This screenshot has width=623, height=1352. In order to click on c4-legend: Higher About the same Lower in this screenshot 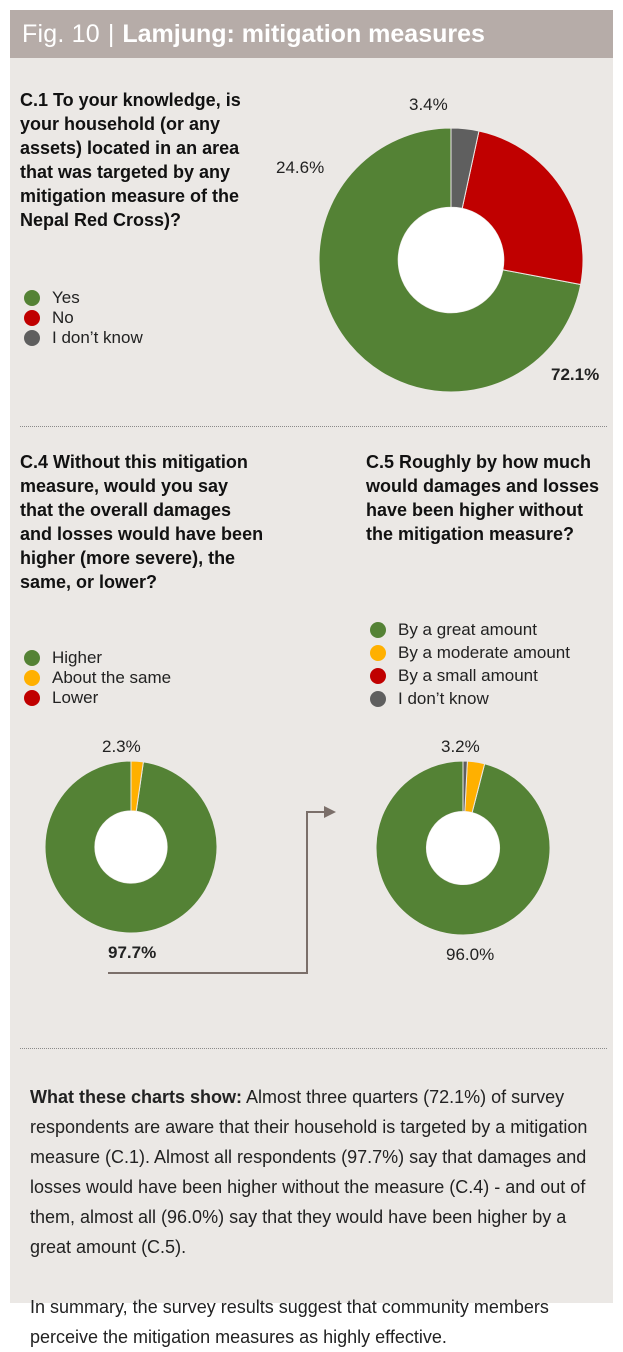, I will do `click(97, 678)`.